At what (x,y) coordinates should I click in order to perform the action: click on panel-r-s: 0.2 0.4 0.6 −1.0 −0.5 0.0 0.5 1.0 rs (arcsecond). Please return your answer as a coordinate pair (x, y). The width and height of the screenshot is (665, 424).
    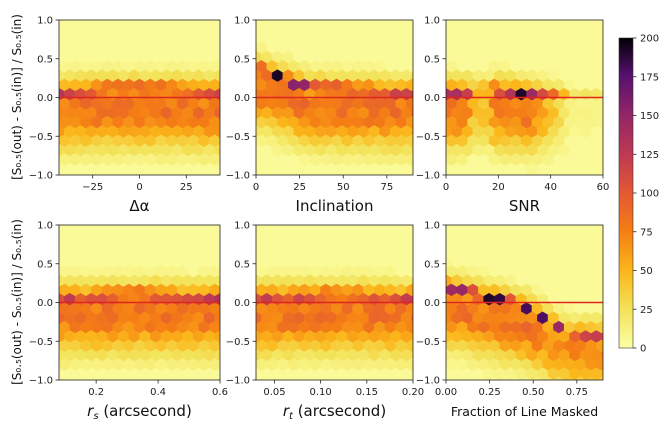
    Looking at the image, I should click on (128, 322).